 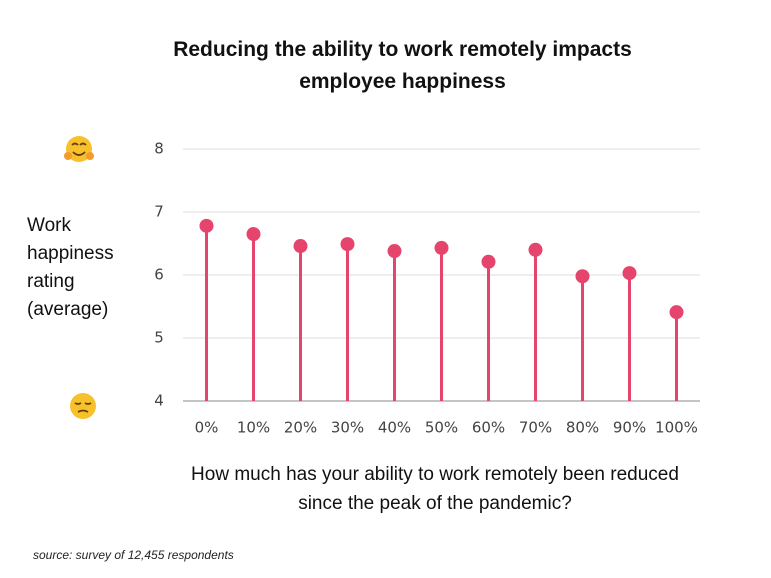 I want to click on x-tick-label: 30%, so click(x=347, y=428).